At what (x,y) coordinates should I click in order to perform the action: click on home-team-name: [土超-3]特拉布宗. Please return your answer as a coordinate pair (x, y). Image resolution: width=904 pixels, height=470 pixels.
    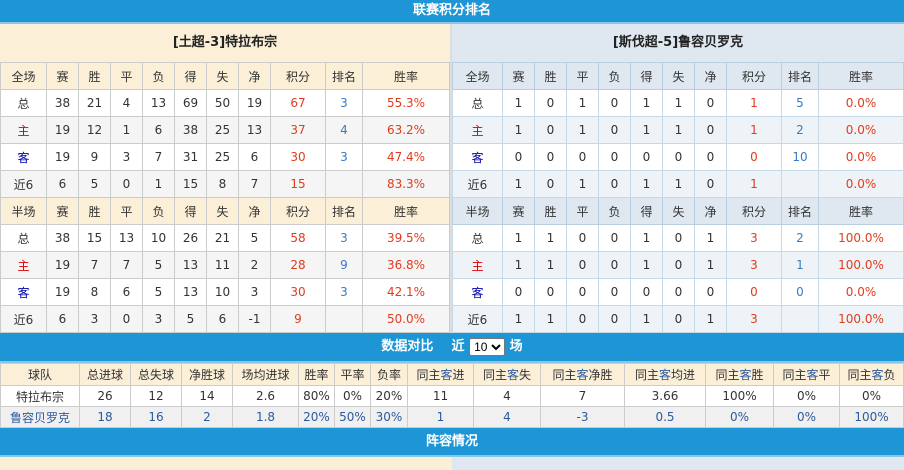
    Looking at the image, I should click on (225, 43).